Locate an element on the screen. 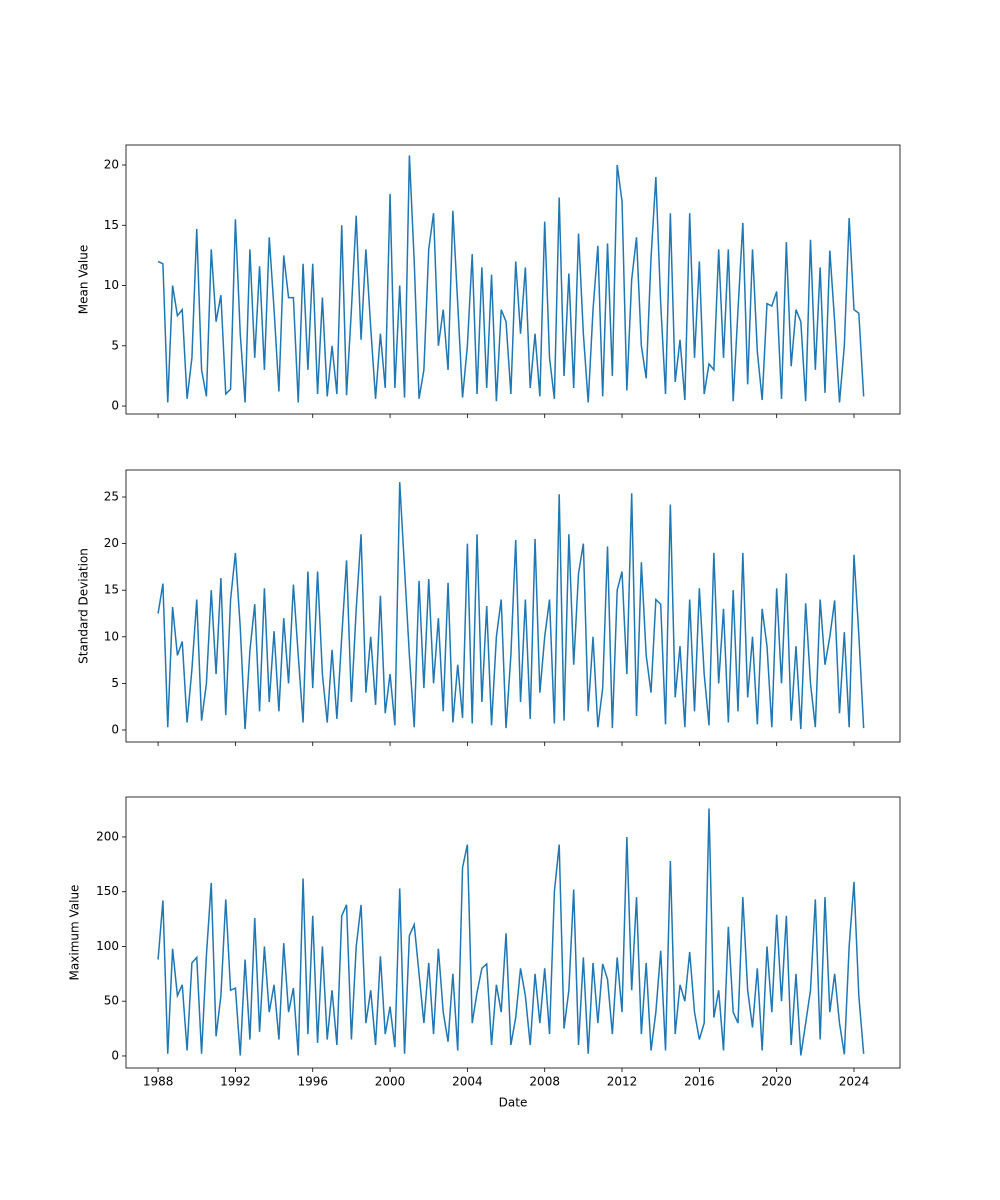  x-tick-label: 1992 is located at coordinates (235, 1082).